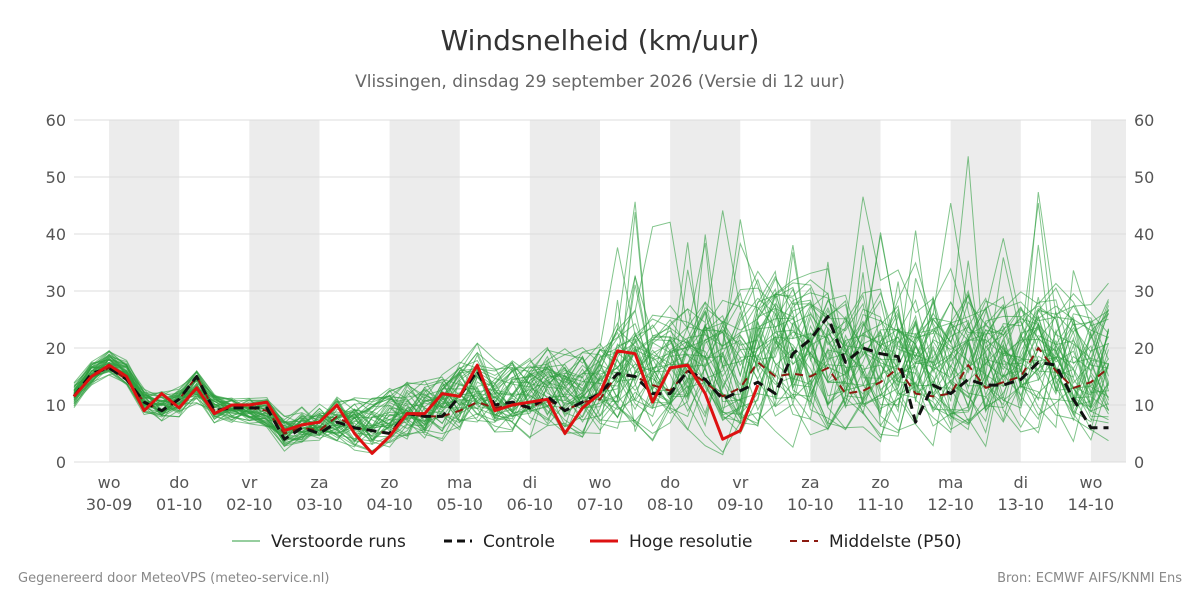 Image resolution: width=1200 pixels, height=600 pixels. What do you see at coordinates (319, 504) in the screenshot?
I see `x-tick-date: 03-10` at bounding box center [319, 504].